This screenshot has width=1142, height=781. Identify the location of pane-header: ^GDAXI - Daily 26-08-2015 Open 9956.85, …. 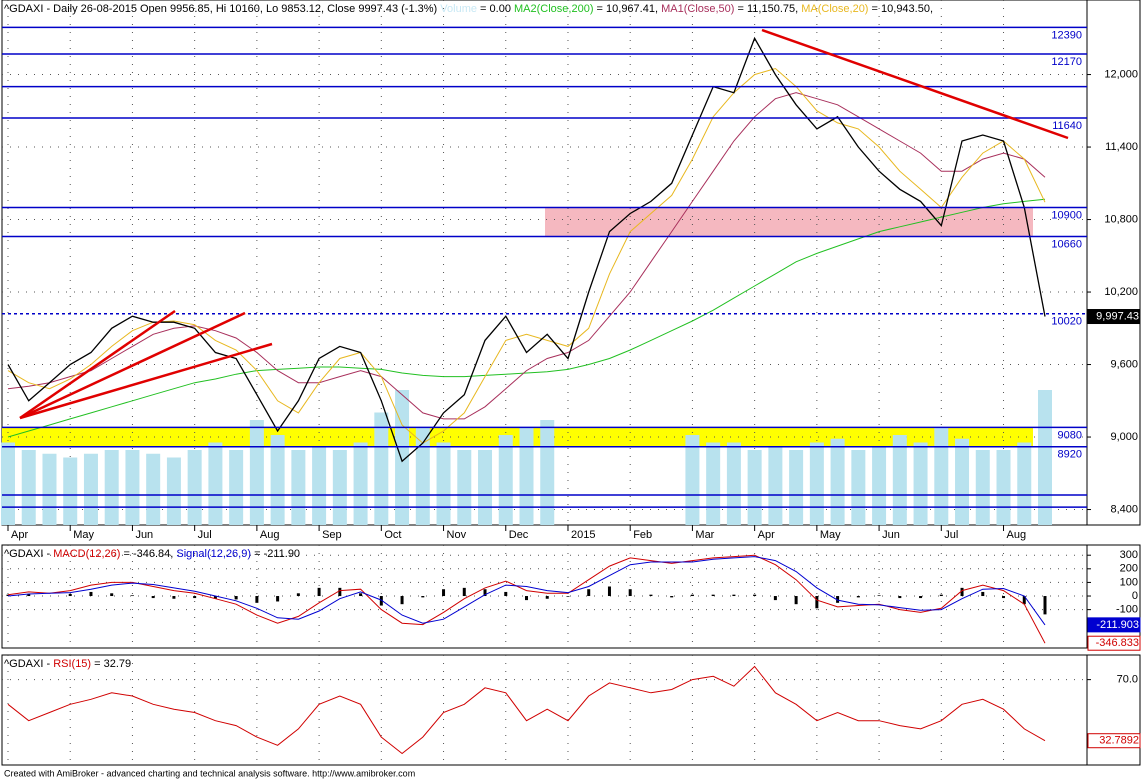
(468, 9).